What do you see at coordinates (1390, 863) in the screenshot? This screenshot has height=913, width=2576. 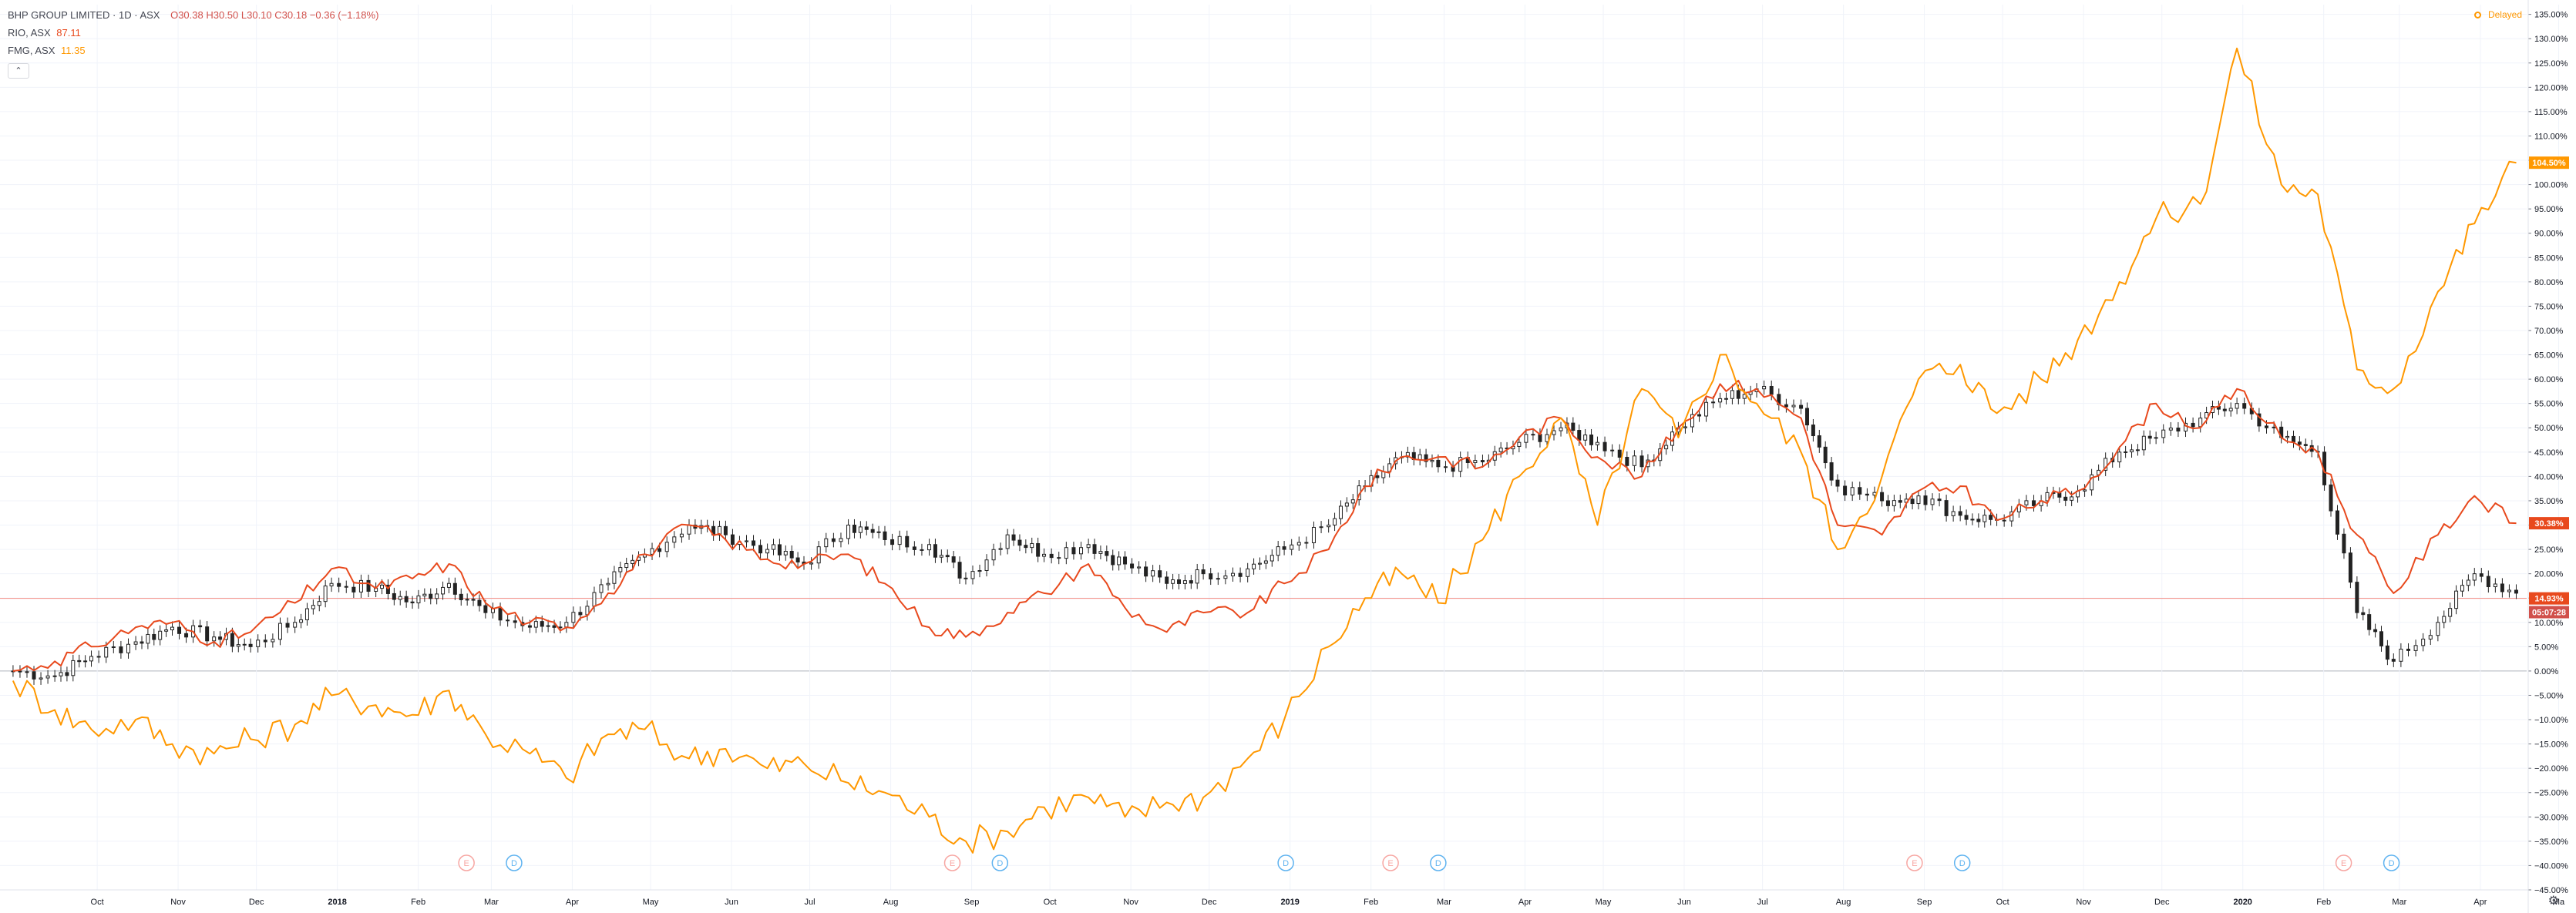 I see `earnings-marker: E` at bounding box center [1390, 863].